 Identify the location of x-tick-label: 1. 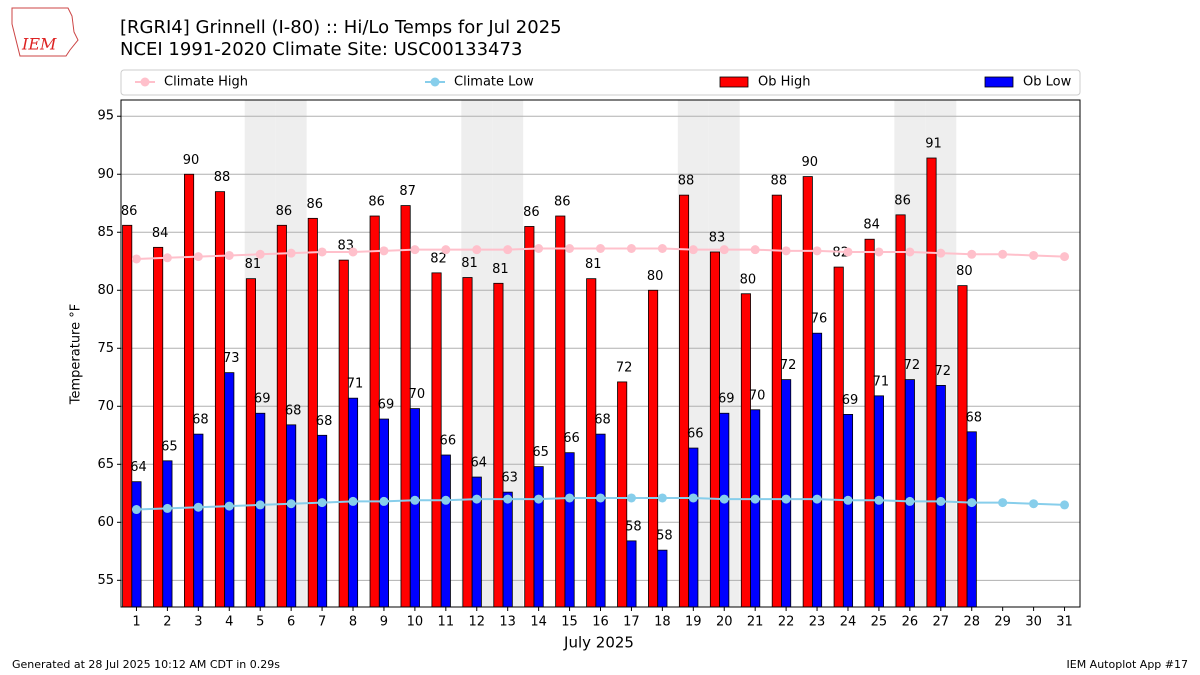
(136, 622).